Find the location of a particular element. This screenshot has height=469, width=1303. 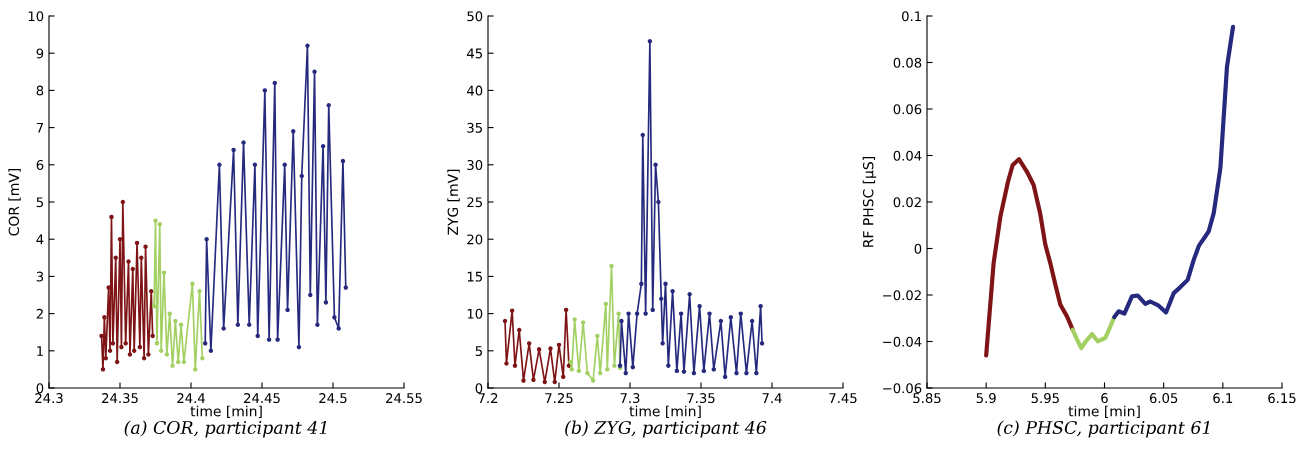

y-tick-label: 0.1 is located at coordinates (911, 16).